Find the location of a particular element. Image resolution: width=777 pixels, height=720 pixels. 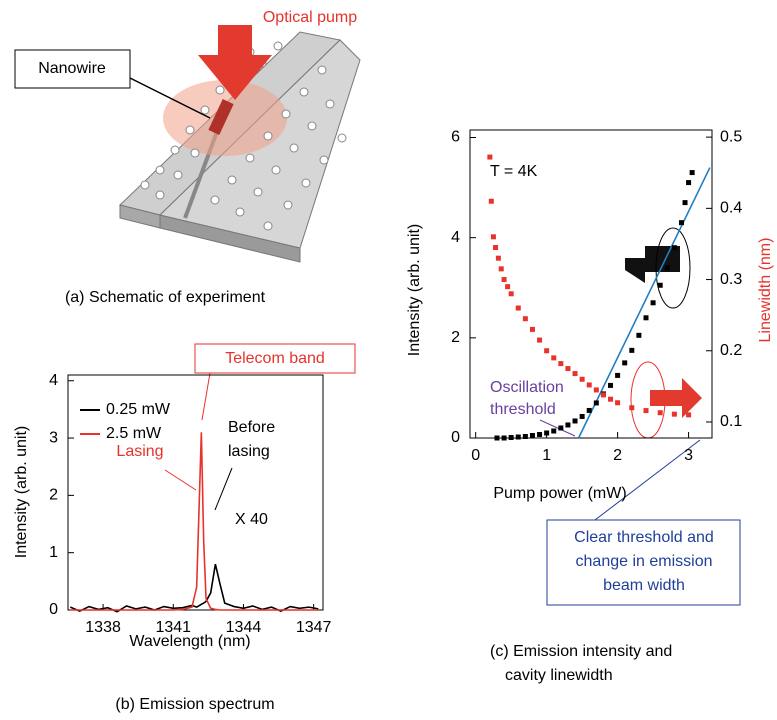

legend-label: 0.25 mW is located at coordinates (138, 409).